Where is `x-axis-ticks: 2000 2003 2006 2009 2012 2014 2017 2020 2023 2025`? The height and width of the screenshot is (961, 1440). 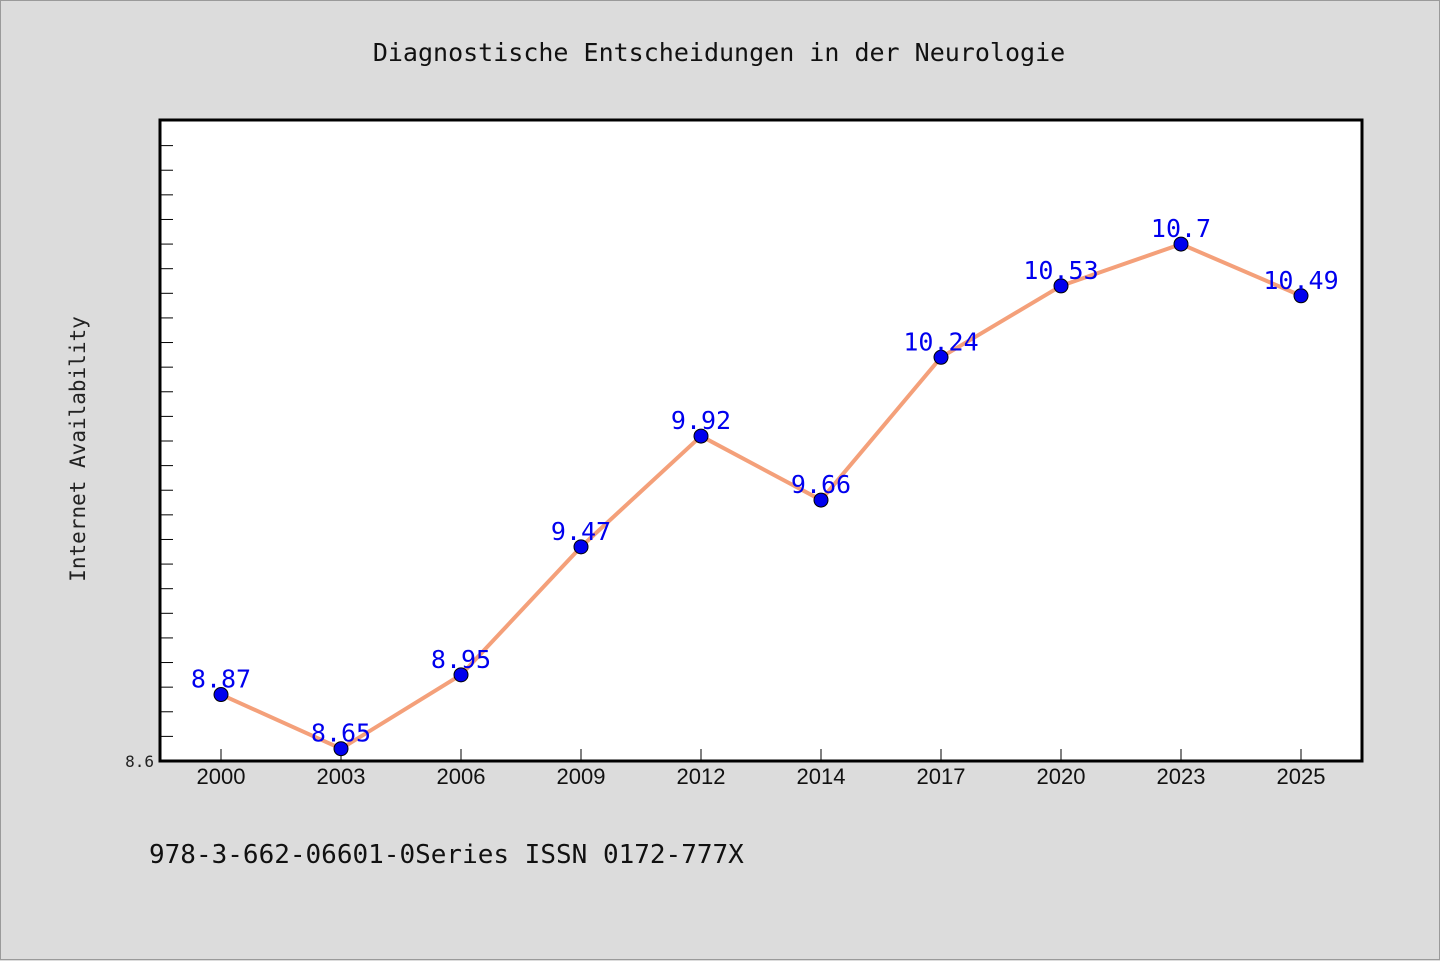
x-axis-ticks: 2000 2003 2006 2009 2012 2014 2017 2020 2023 2025 is located at coordinates (761, 769).